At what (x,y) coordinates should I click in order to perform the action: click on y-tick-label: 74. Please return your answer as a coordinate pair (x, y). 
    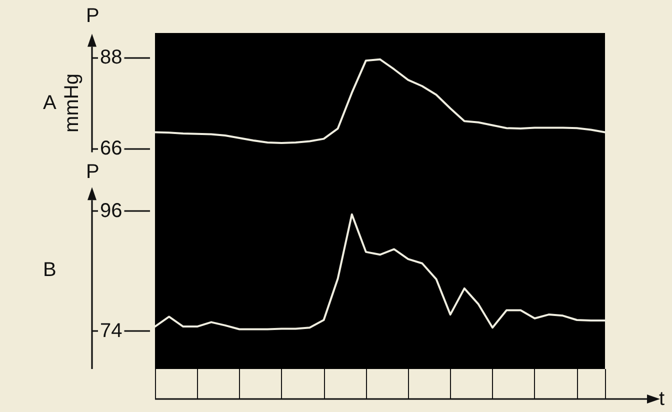
    Looking at the image, I should click on (111, 331).